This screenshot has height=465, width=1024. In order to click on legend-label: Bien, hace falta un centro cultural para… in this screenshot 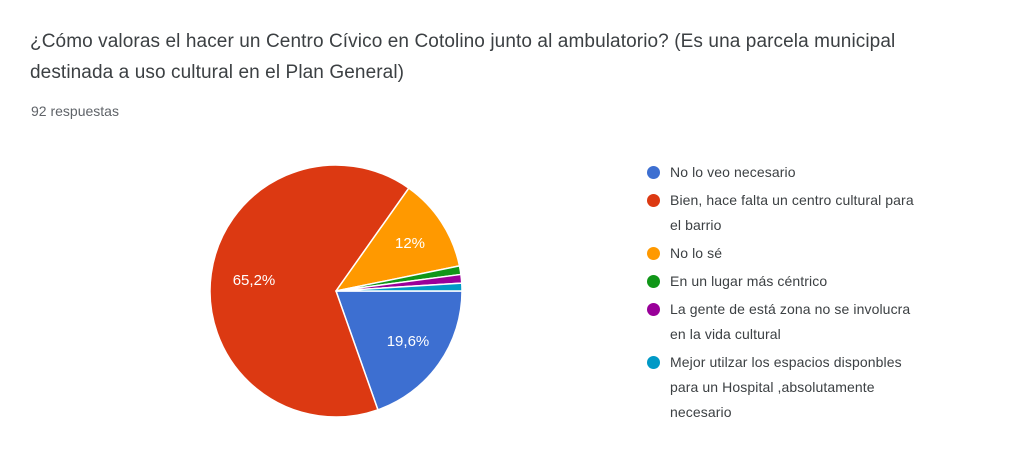, I will do `click(792, 212)`.